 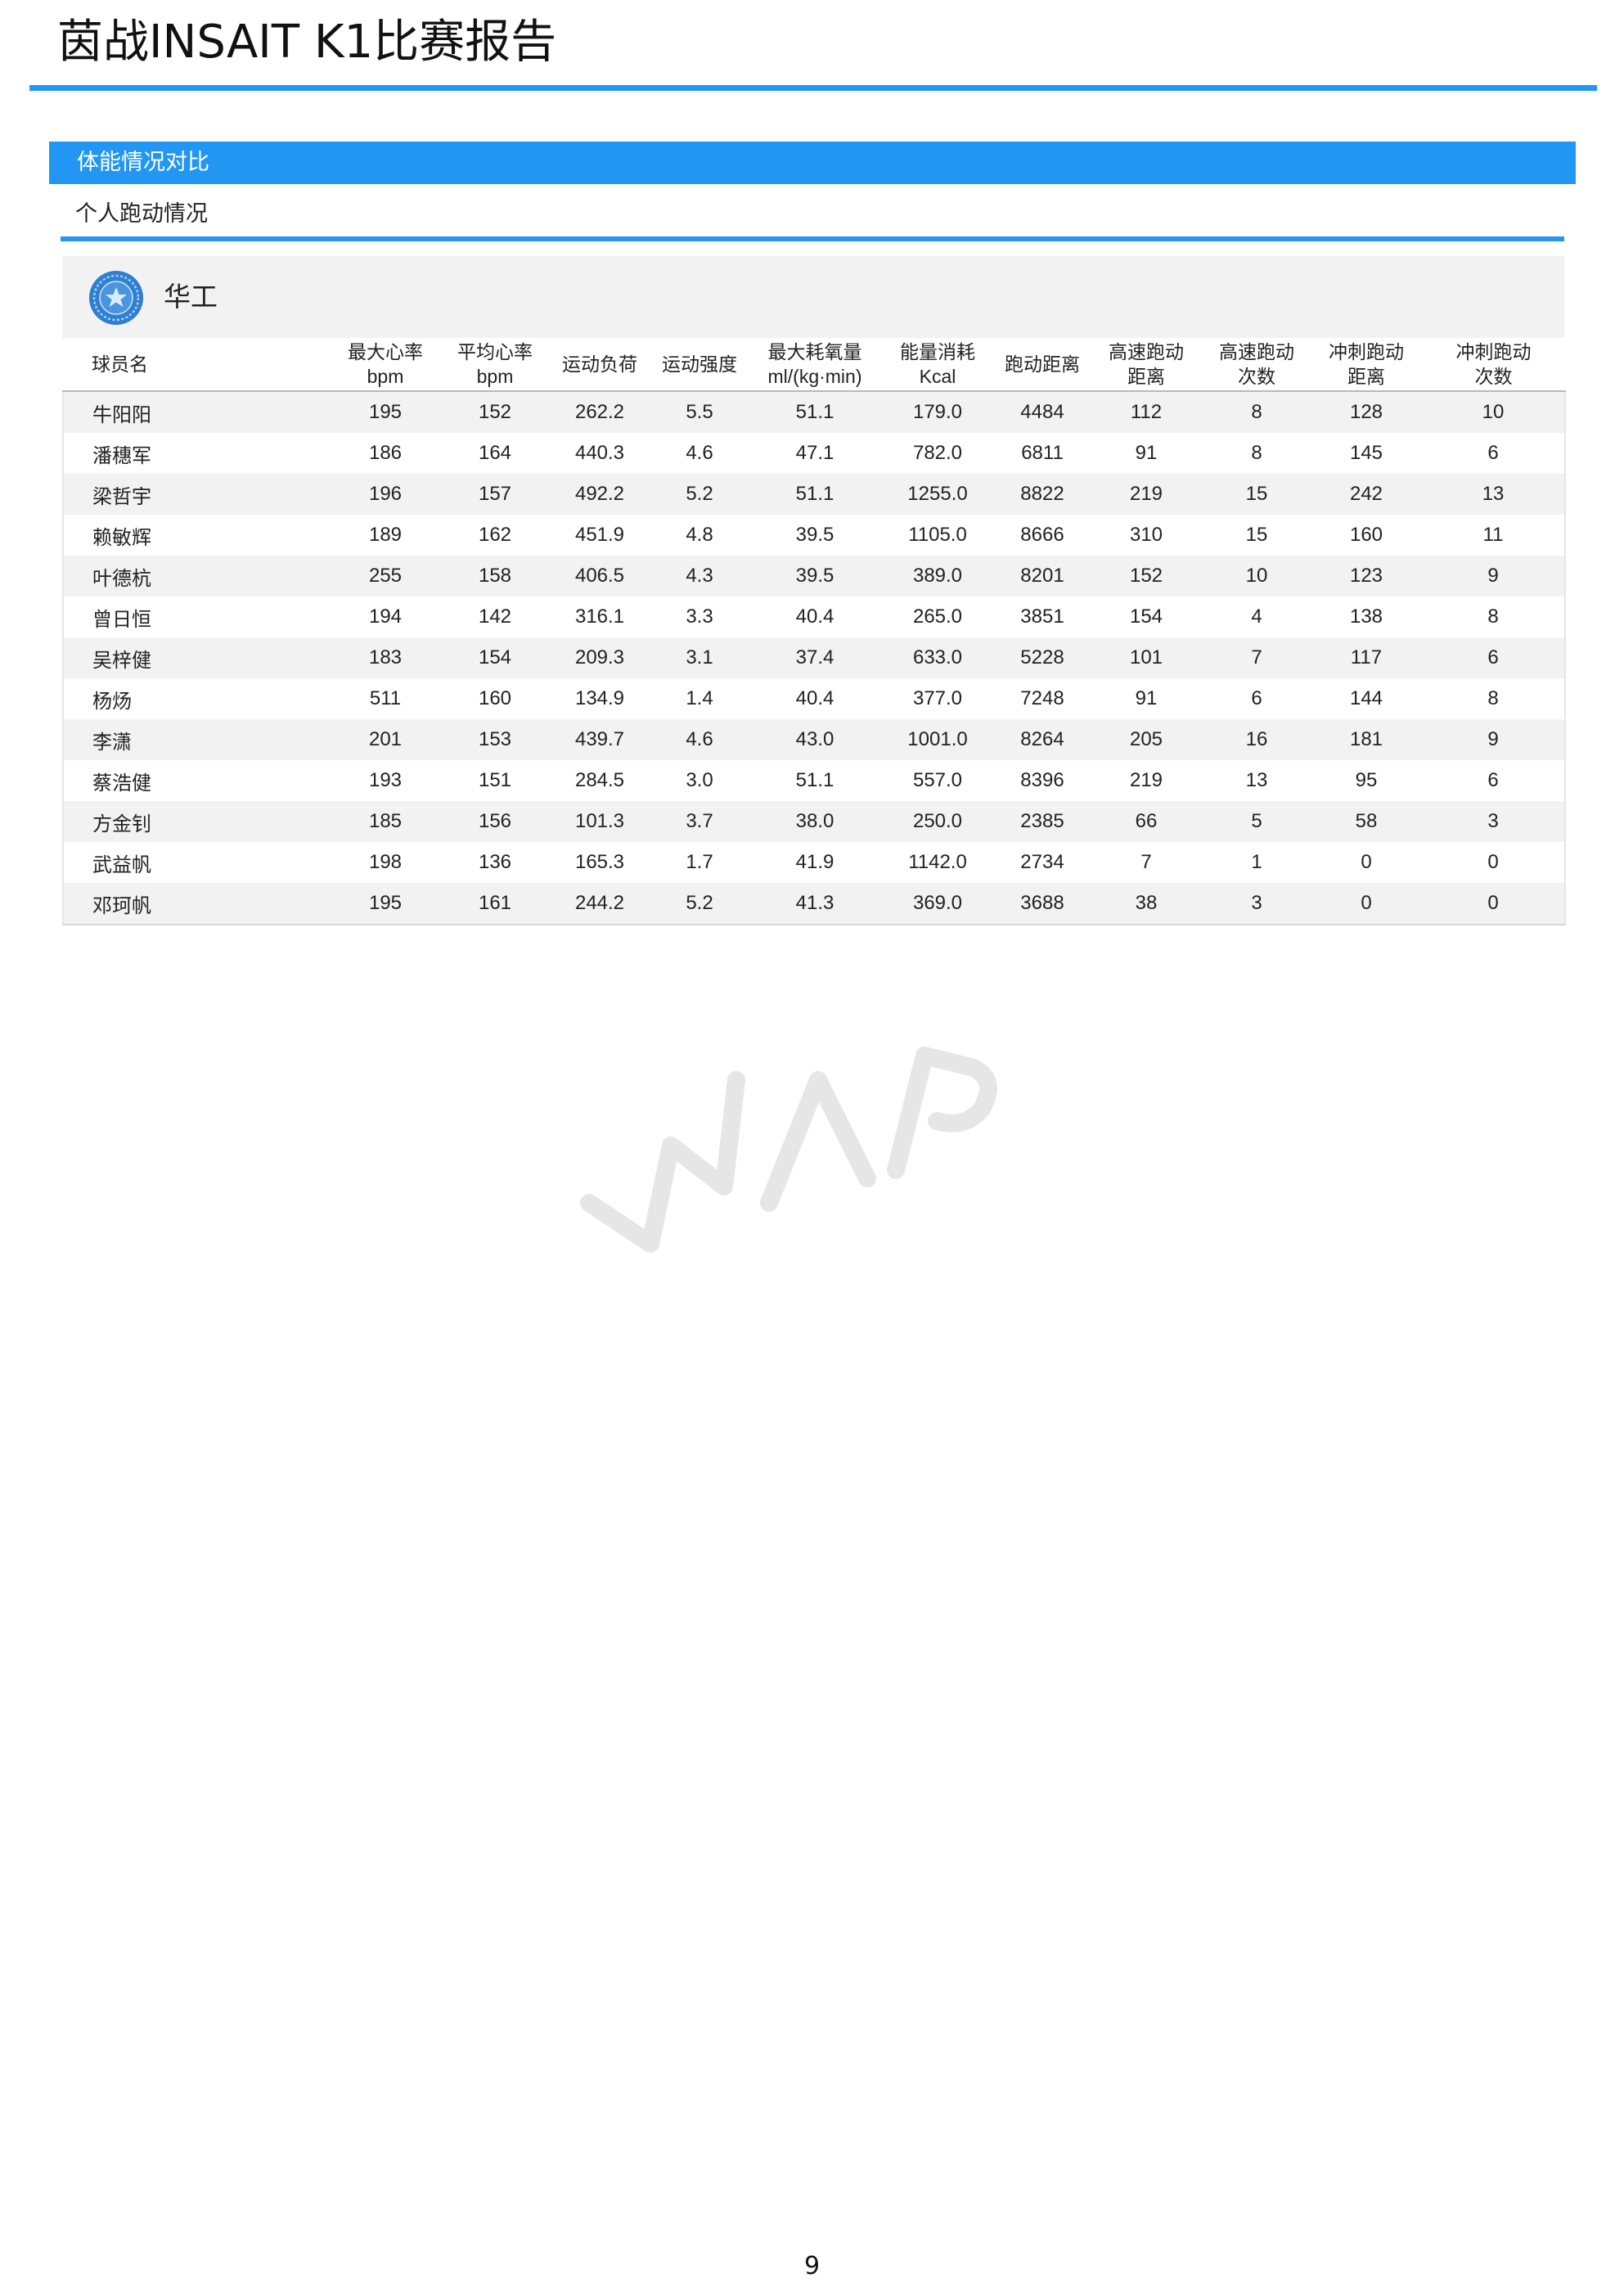 What do you see at coordinates (1257, 617) in the screenshot?
I see `stat-cell: 4` at bounding box center [1257, 617].